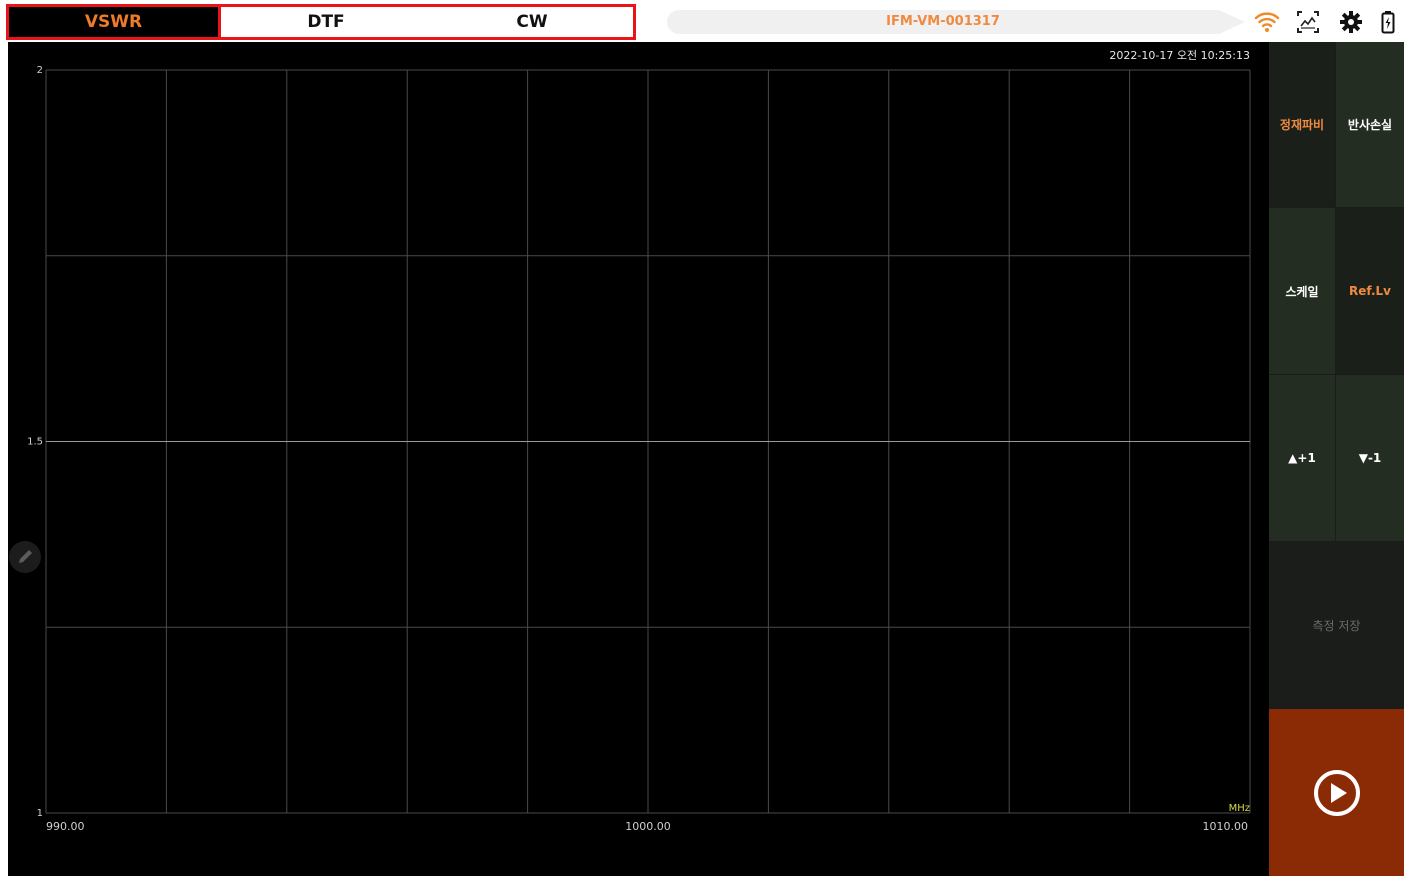 The height and width of the screenshot is (876, 1404). What do you see at coordinates (1267, 22) in the screenshot?
I see `wifi-icon` at bounding box center [1267, 22].